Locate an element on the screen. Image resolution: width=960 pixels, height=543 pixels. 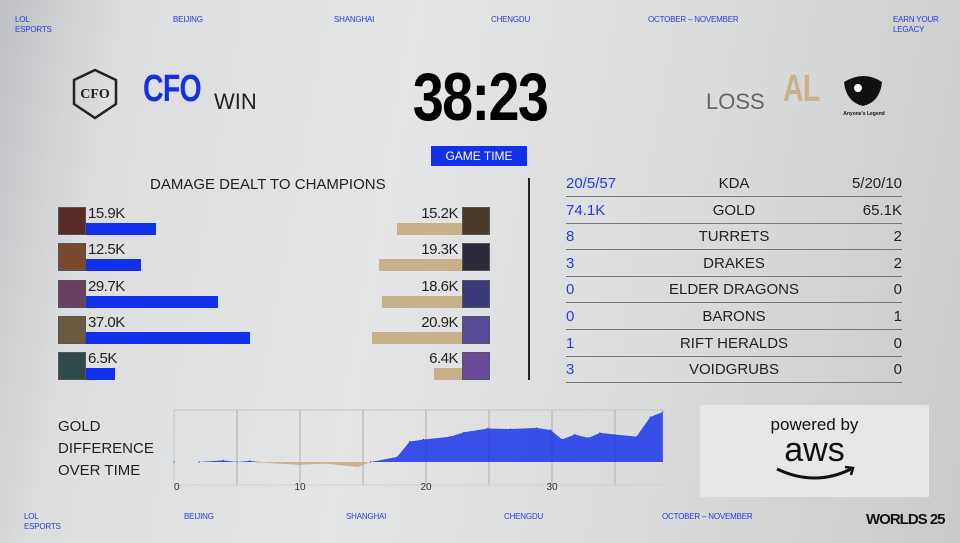
footer-lol-esports: LOL ESPORTS is located at coordinates (42, 521).